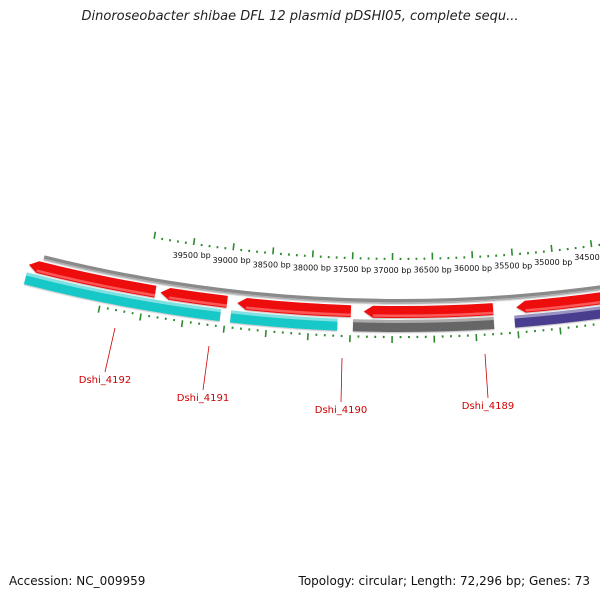 This screenshot has height=600, width=600. I want to click on forward-strand-genes, so click(314, 290).